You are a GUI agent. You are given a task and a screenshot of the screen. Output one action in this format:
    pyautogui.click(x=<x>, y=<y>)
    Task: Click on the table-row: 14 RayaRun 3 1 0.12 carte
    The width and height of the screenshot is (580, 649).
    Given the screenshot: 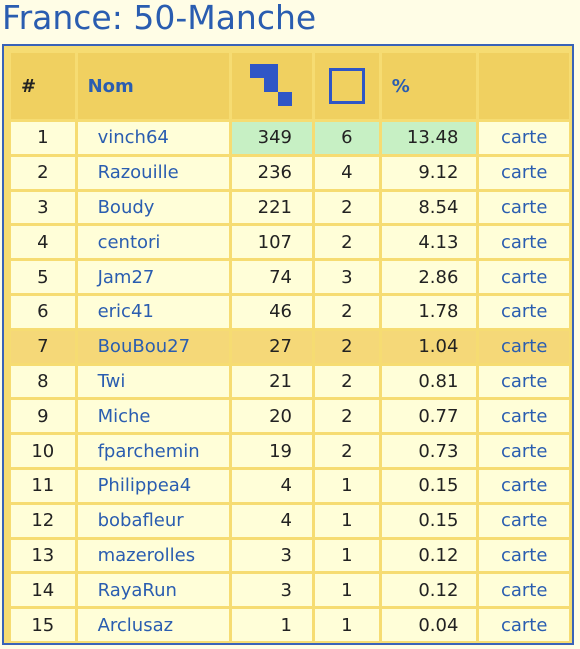 What is the action you would take?
    pyautogui.click(x=290, y=590)
    